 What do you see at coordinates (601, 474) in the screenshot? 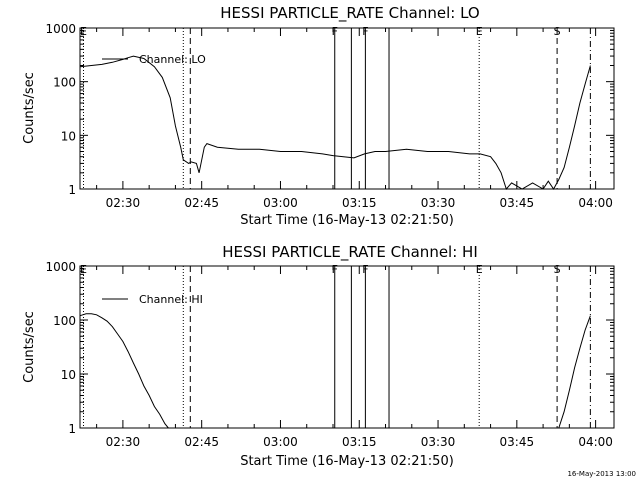
I see `timestamp-footer: 16-May-2013 13:00` at bounding box center [601, 474].